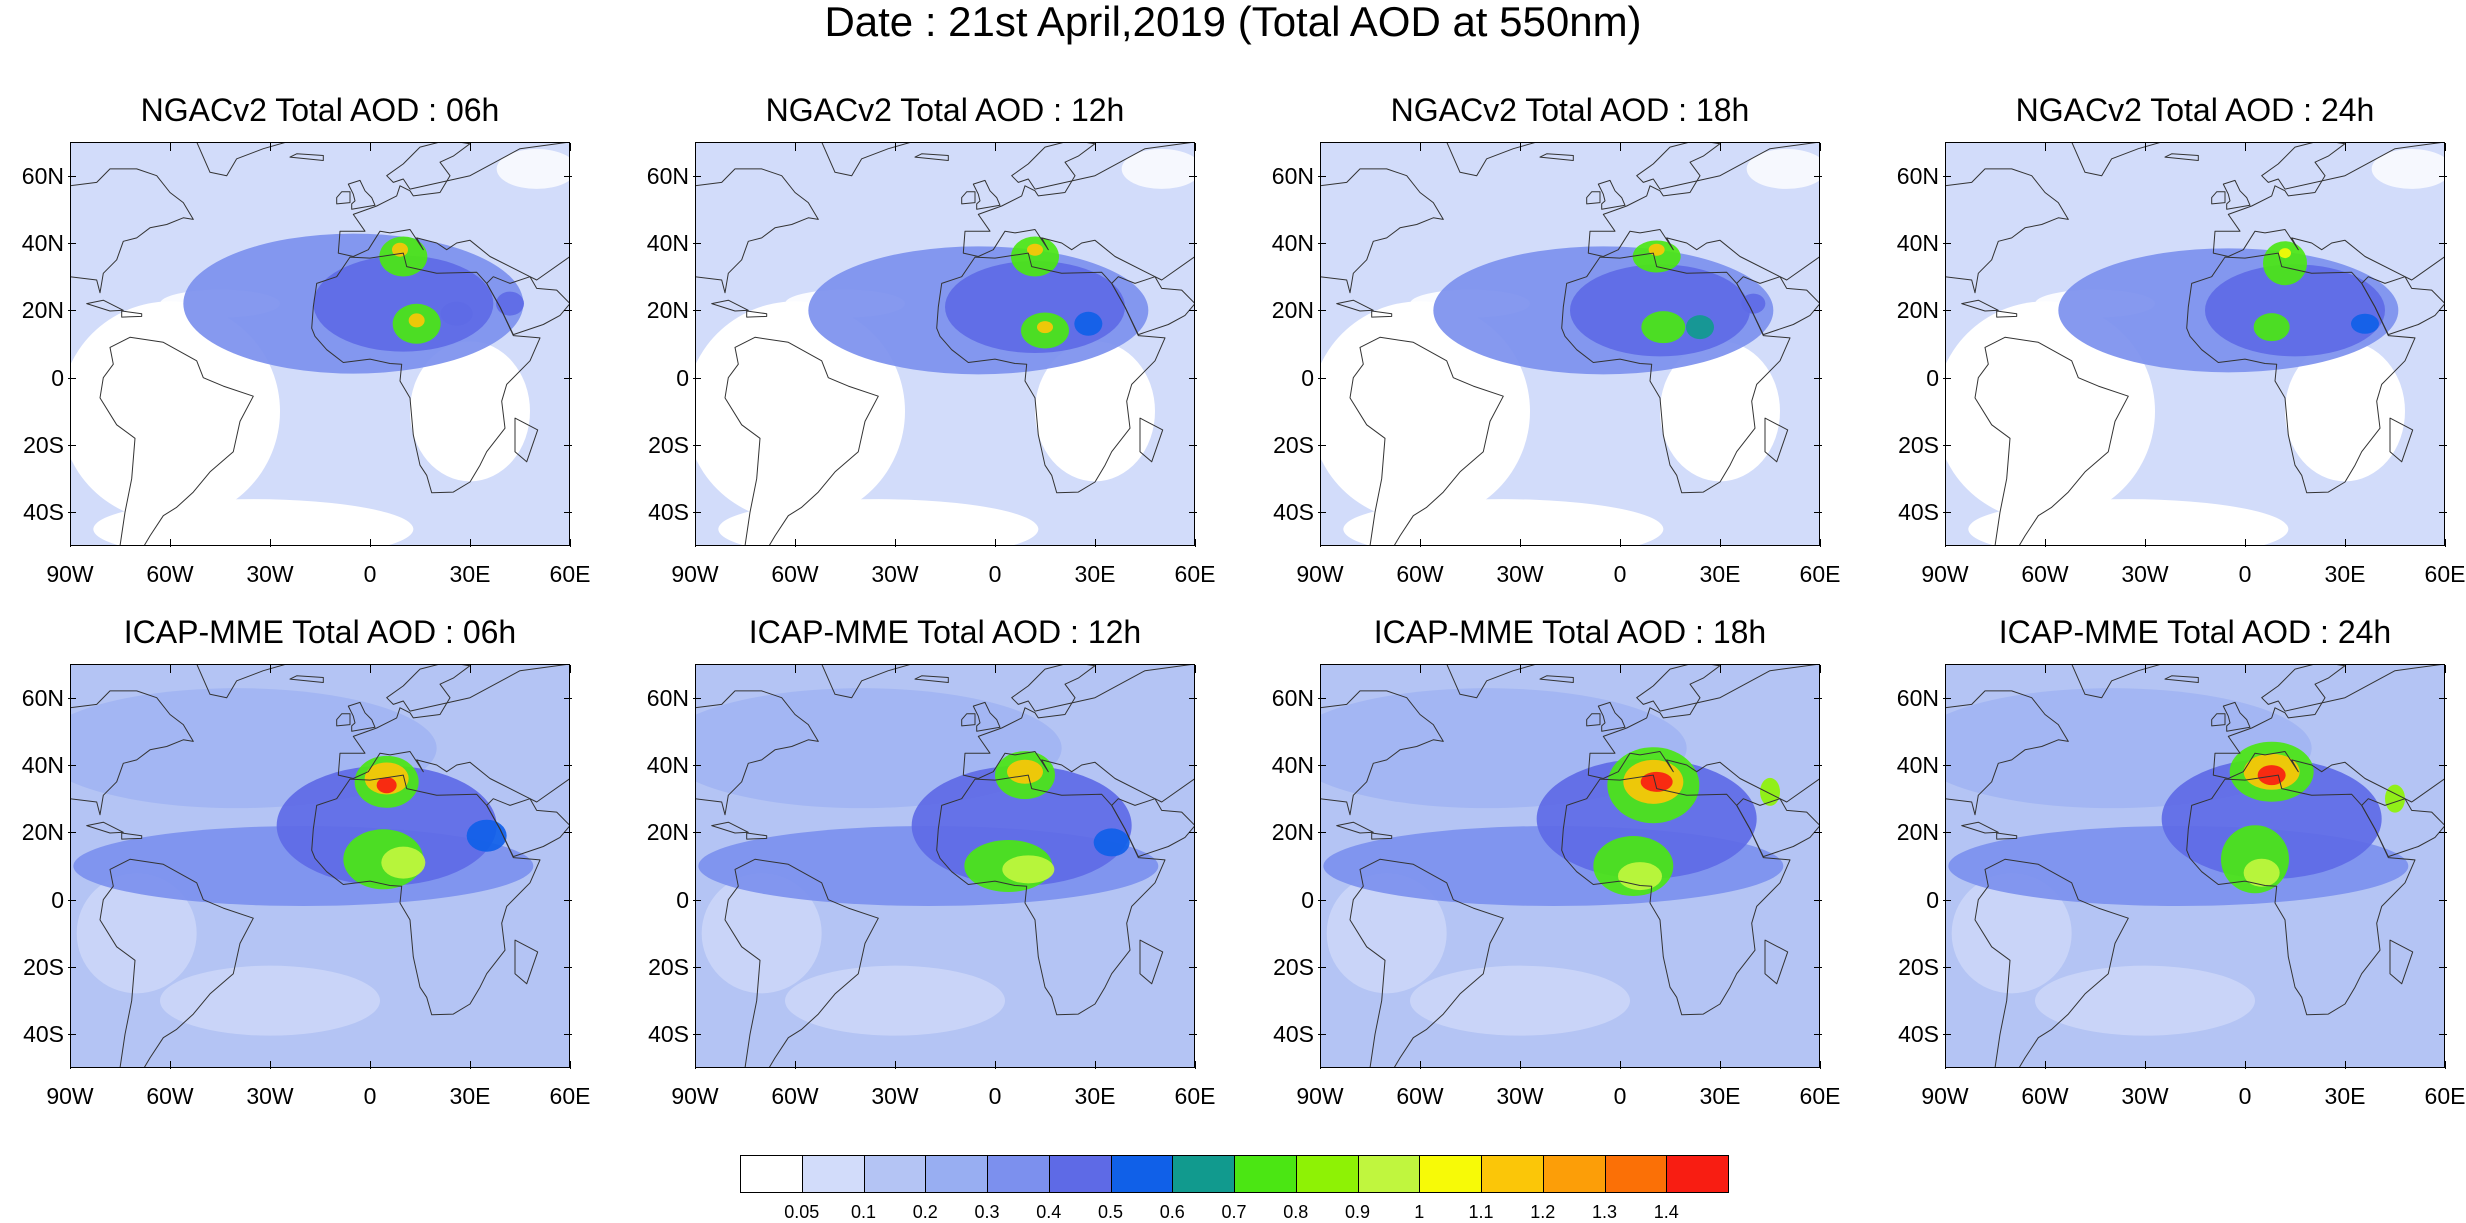 The height and width of the screenshot is (1223, 2466). I want to click on colorbar-label: 0.6, so click(1172, 1212).